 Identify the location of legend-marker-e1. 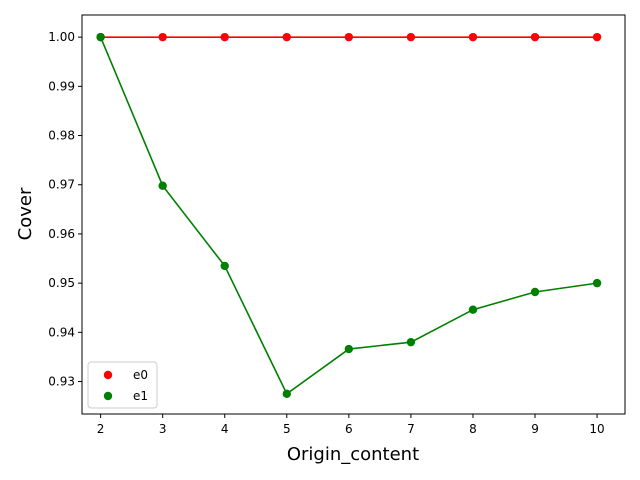
(108, 396).